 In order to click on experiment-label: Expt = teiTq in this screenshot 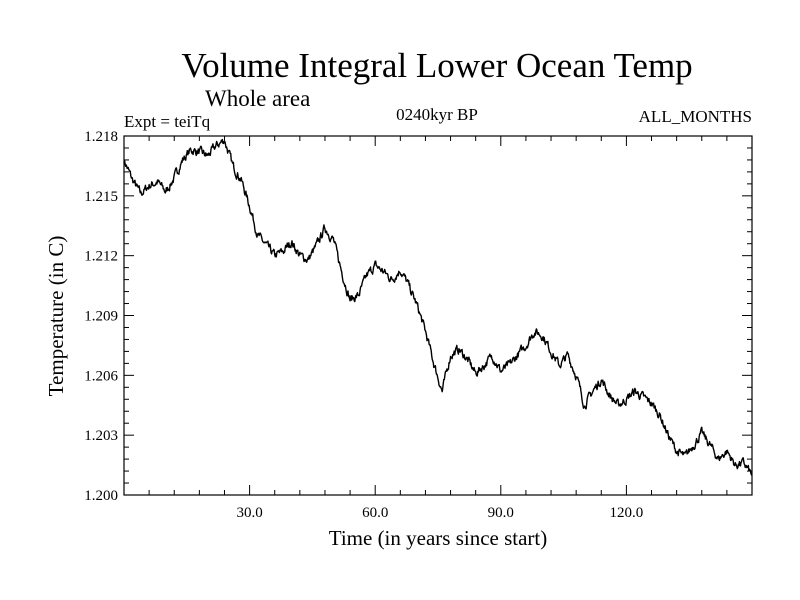, I will do `click(167, 121)`.